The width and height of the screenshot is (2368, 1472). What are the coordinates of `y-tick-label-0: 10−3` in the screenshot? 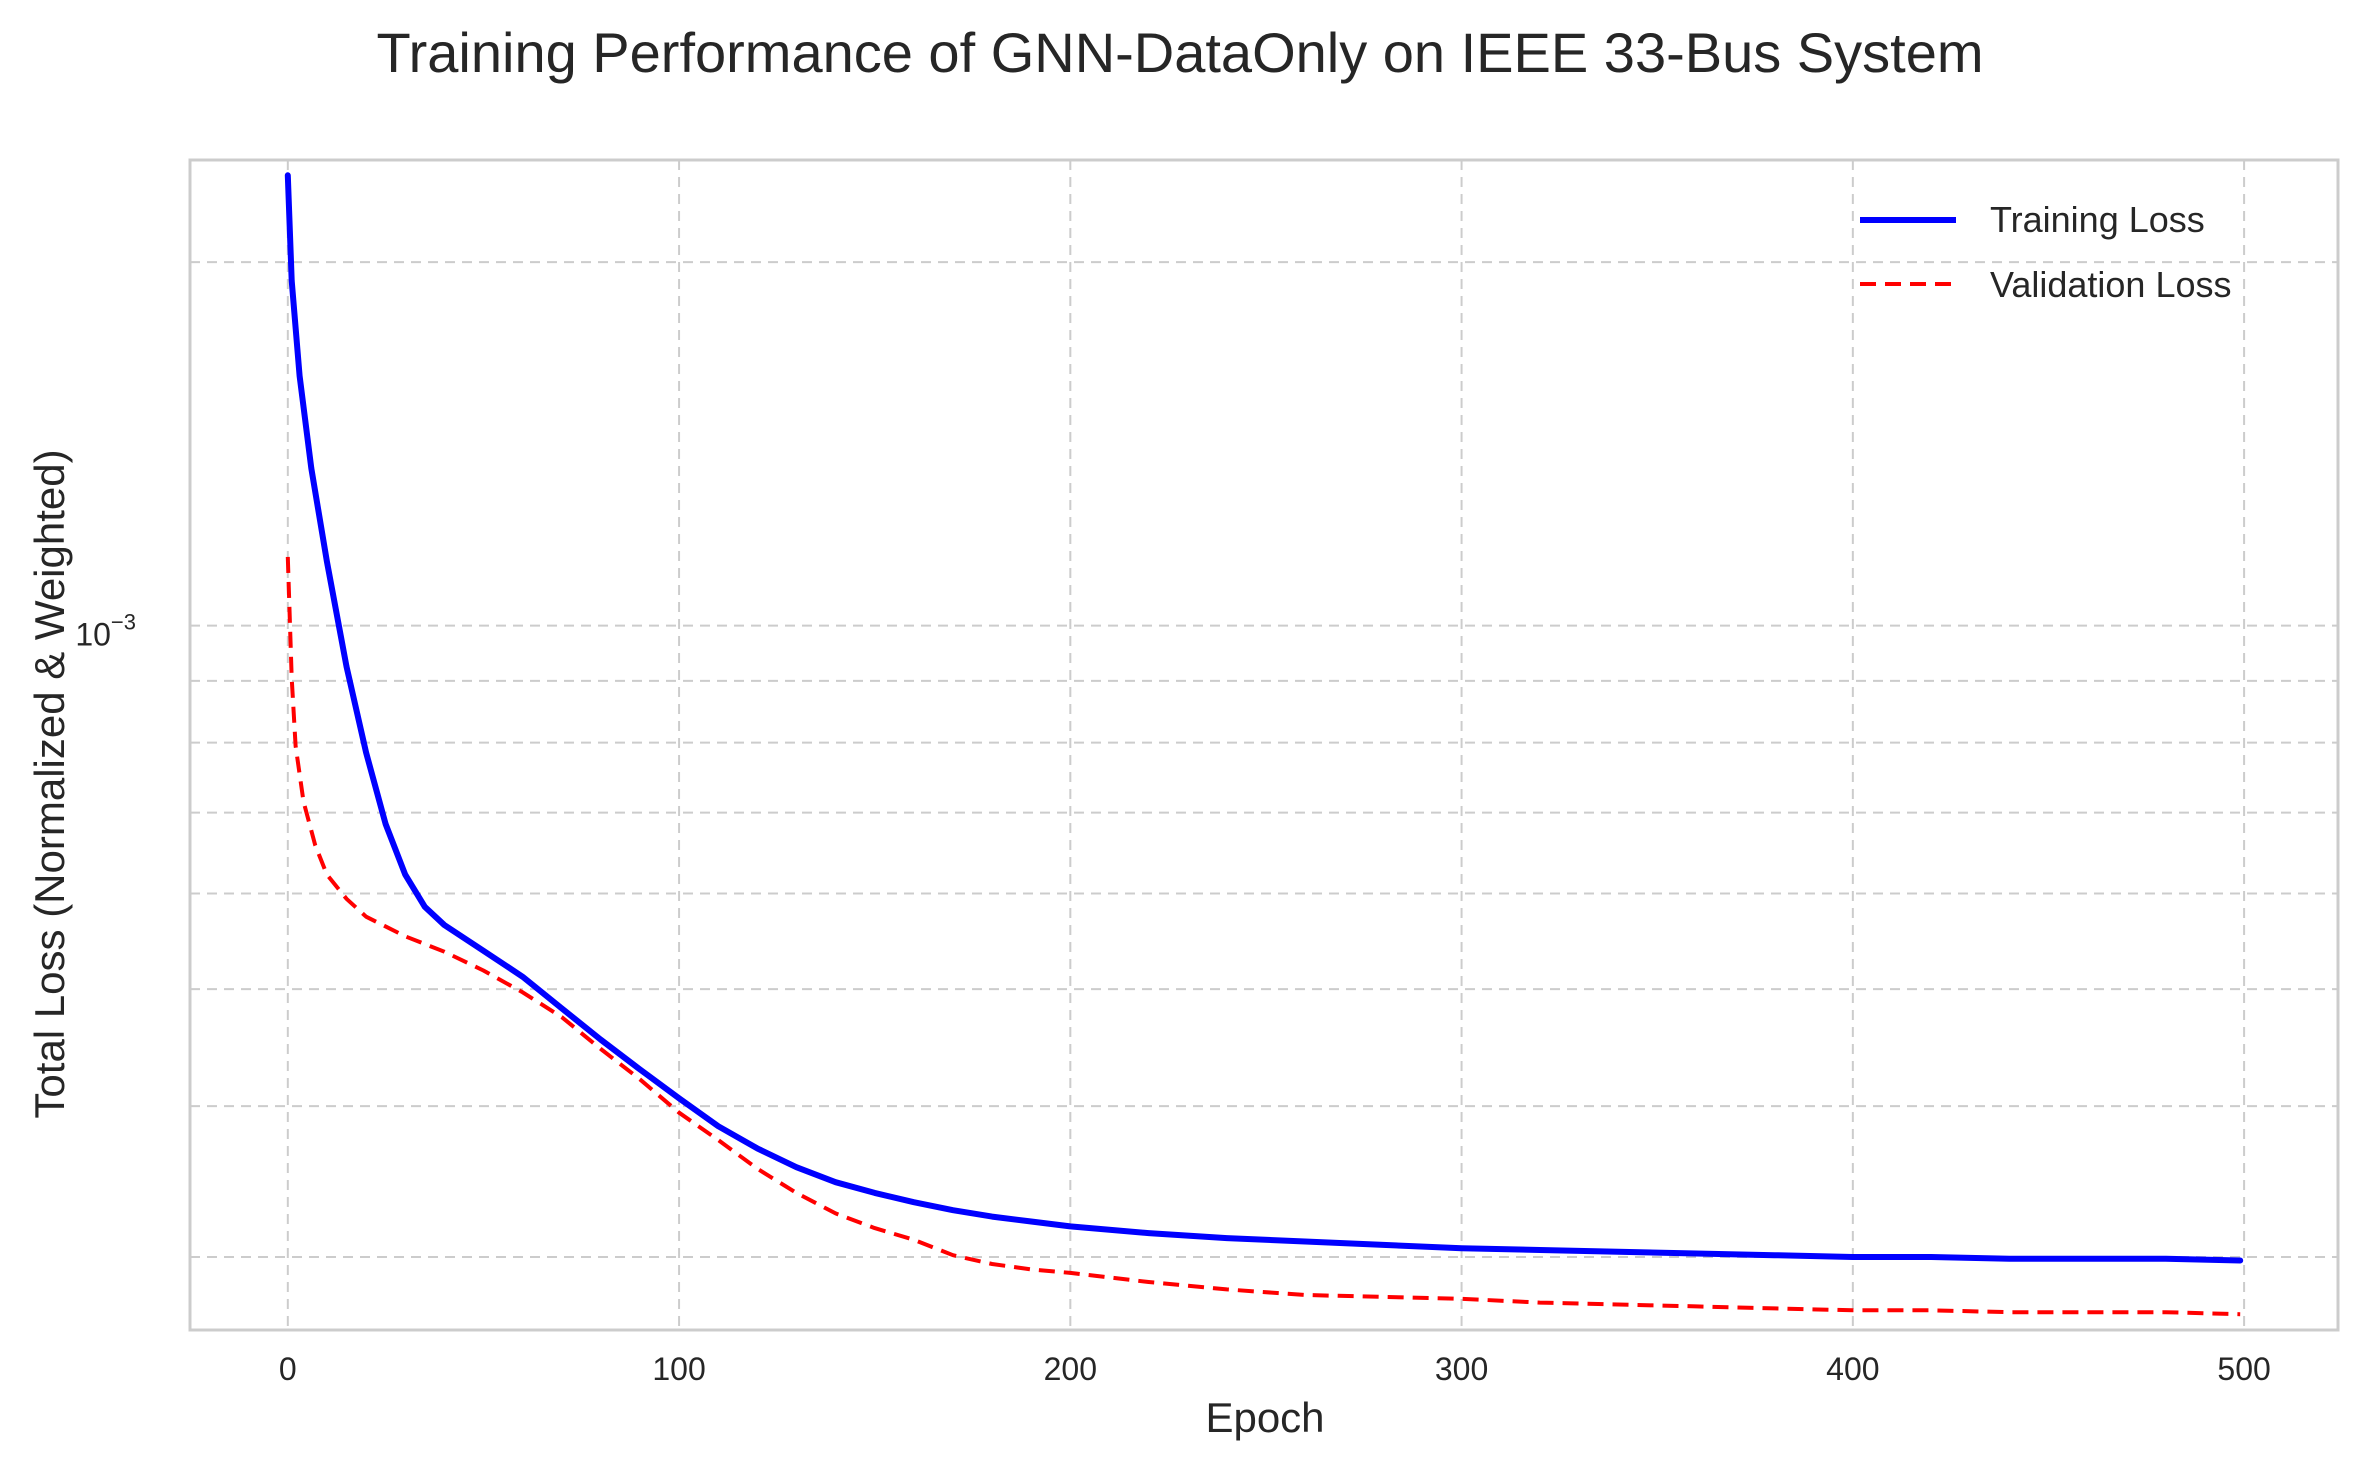 It's located at (105, 631).